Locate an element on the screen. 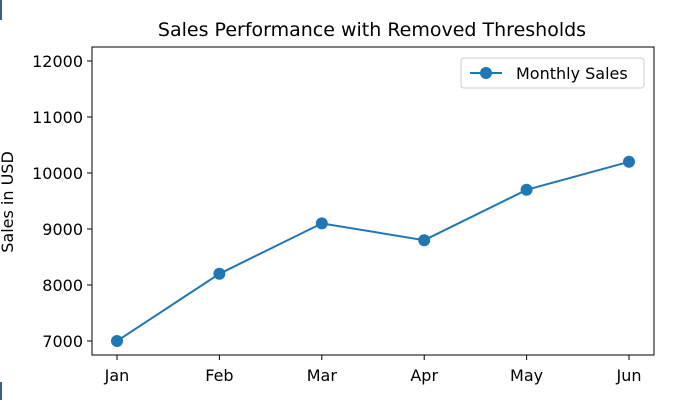  x-tick-label: Jan is located at coordinates (117, 375).